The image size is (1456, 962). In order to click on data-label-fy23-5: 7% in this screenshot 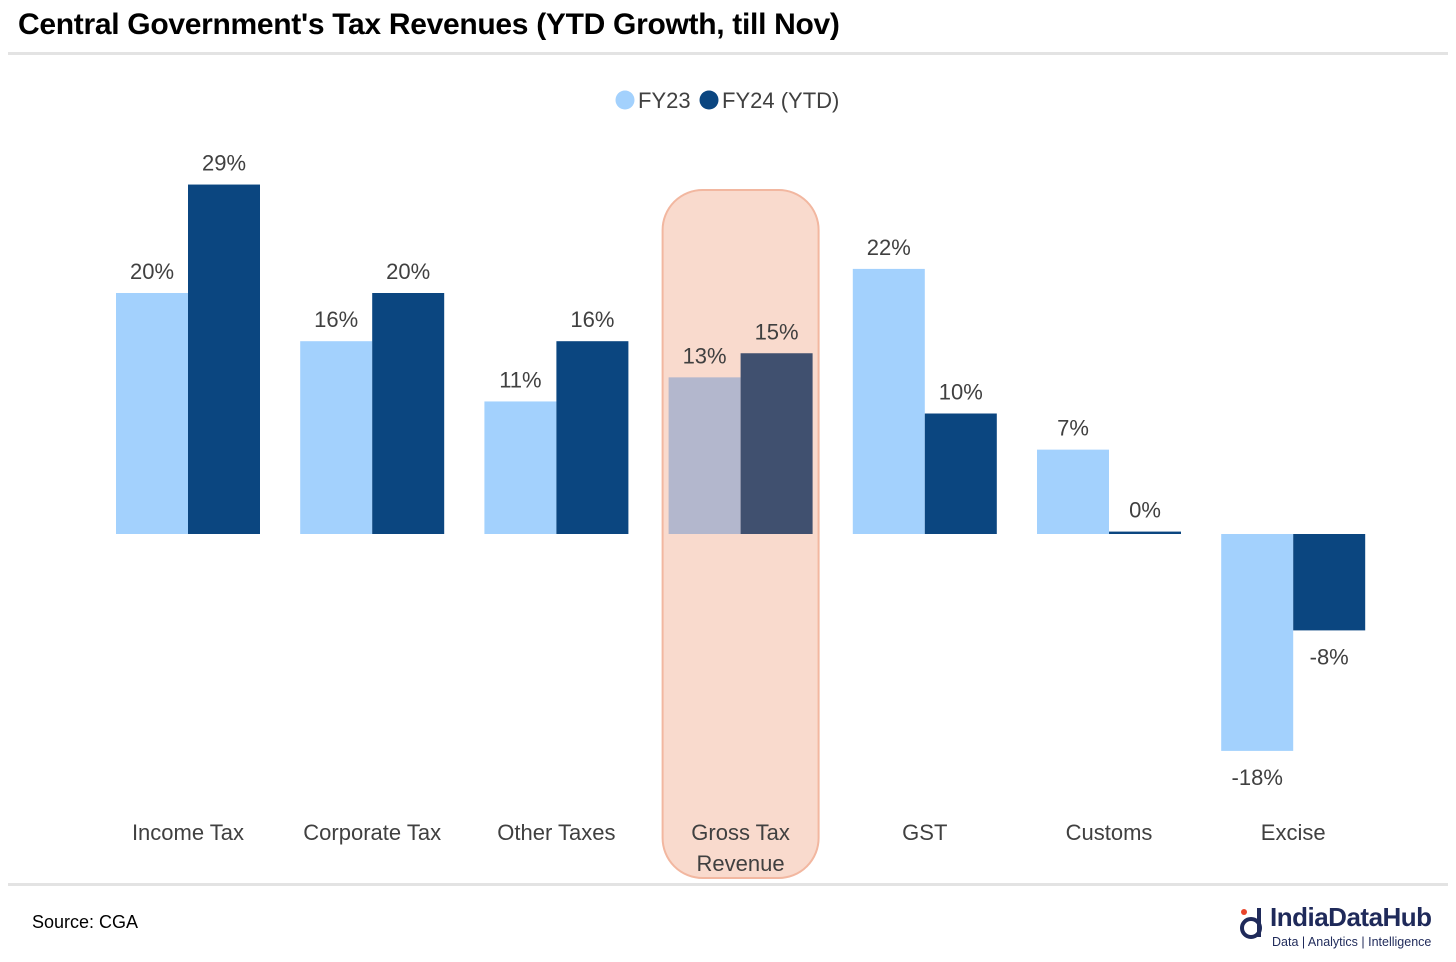, I will do `click(1073, 428)`.